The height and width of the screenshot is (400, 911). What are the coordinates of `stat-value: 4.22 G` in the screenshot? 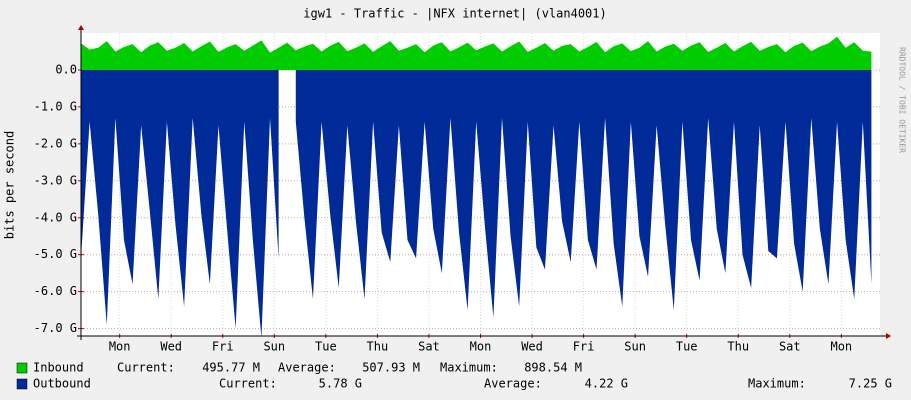 It's located at (606, 384).